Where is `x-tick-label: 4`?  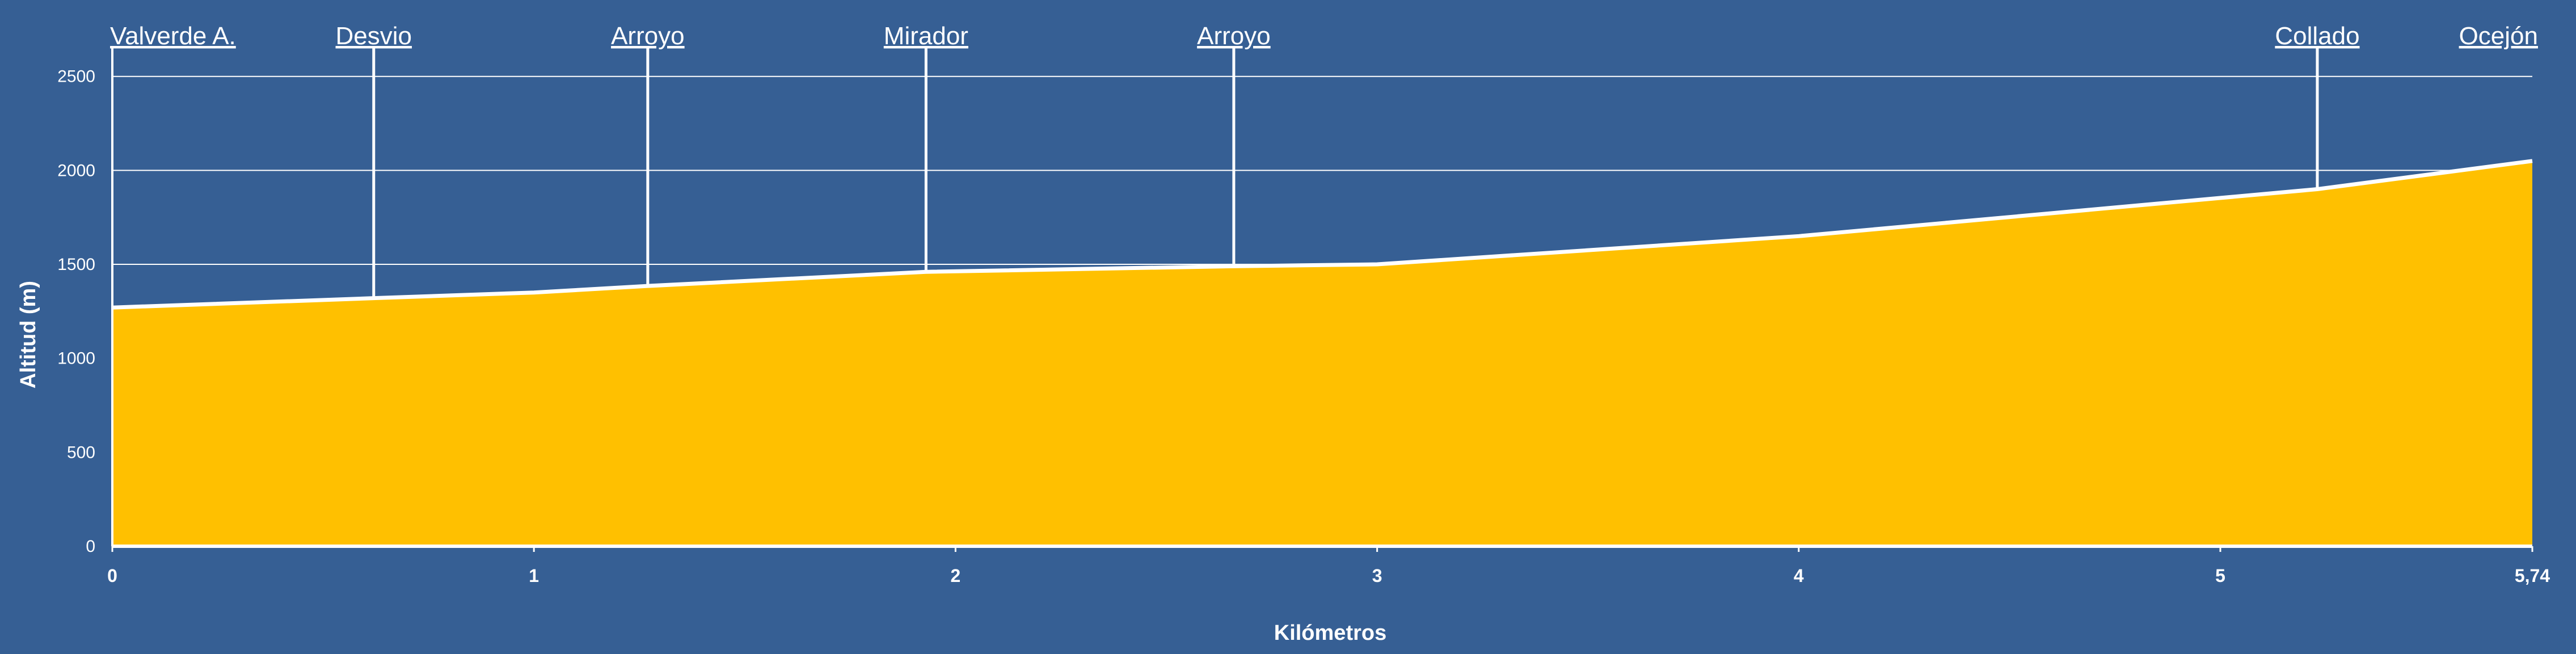 x-tick-label: 4 is located at coordinates (1799, 576).